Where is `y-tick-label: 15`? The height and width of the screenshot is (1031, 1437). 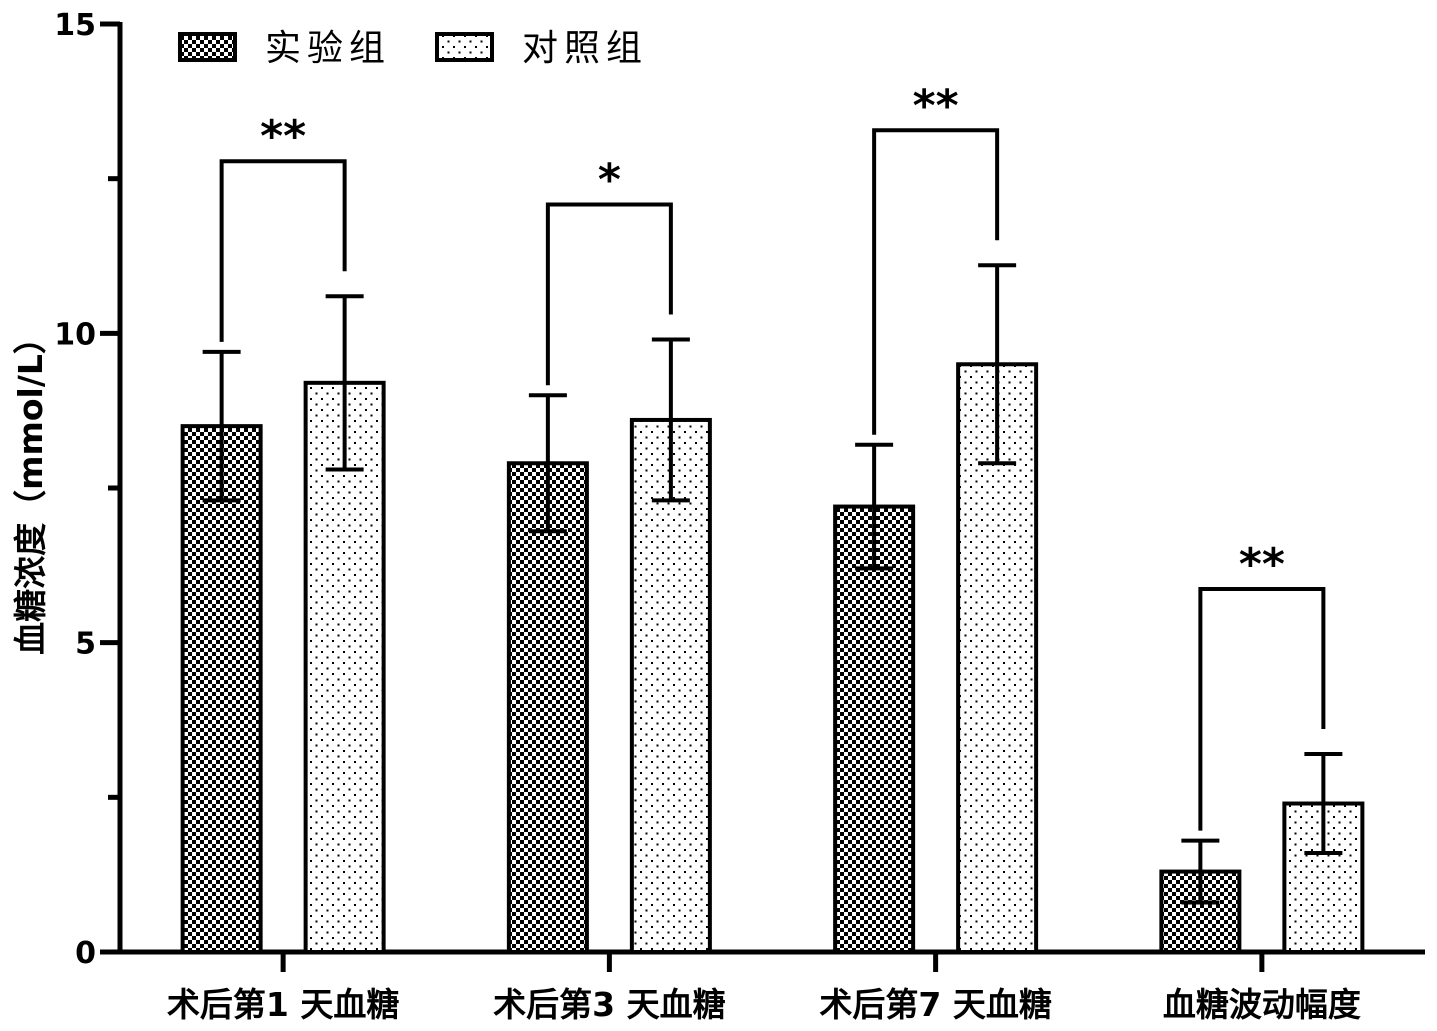 y-tick-label: 15 is located at coordinates (75, 25).